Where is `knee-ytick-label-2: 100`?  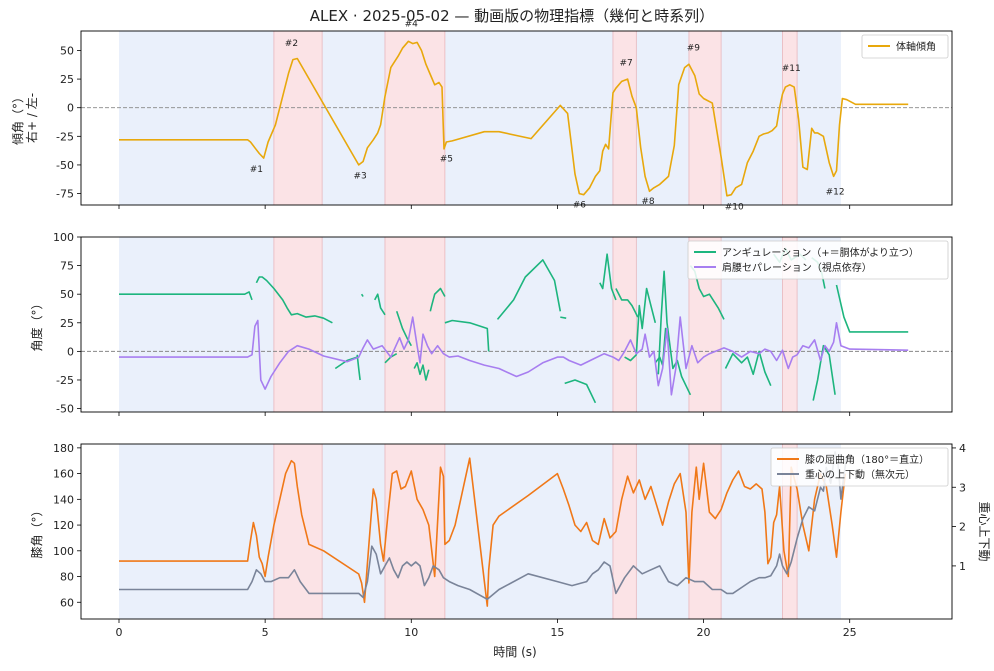 knee-ytick-label-2: 100 is located at coordinates (63, 551).